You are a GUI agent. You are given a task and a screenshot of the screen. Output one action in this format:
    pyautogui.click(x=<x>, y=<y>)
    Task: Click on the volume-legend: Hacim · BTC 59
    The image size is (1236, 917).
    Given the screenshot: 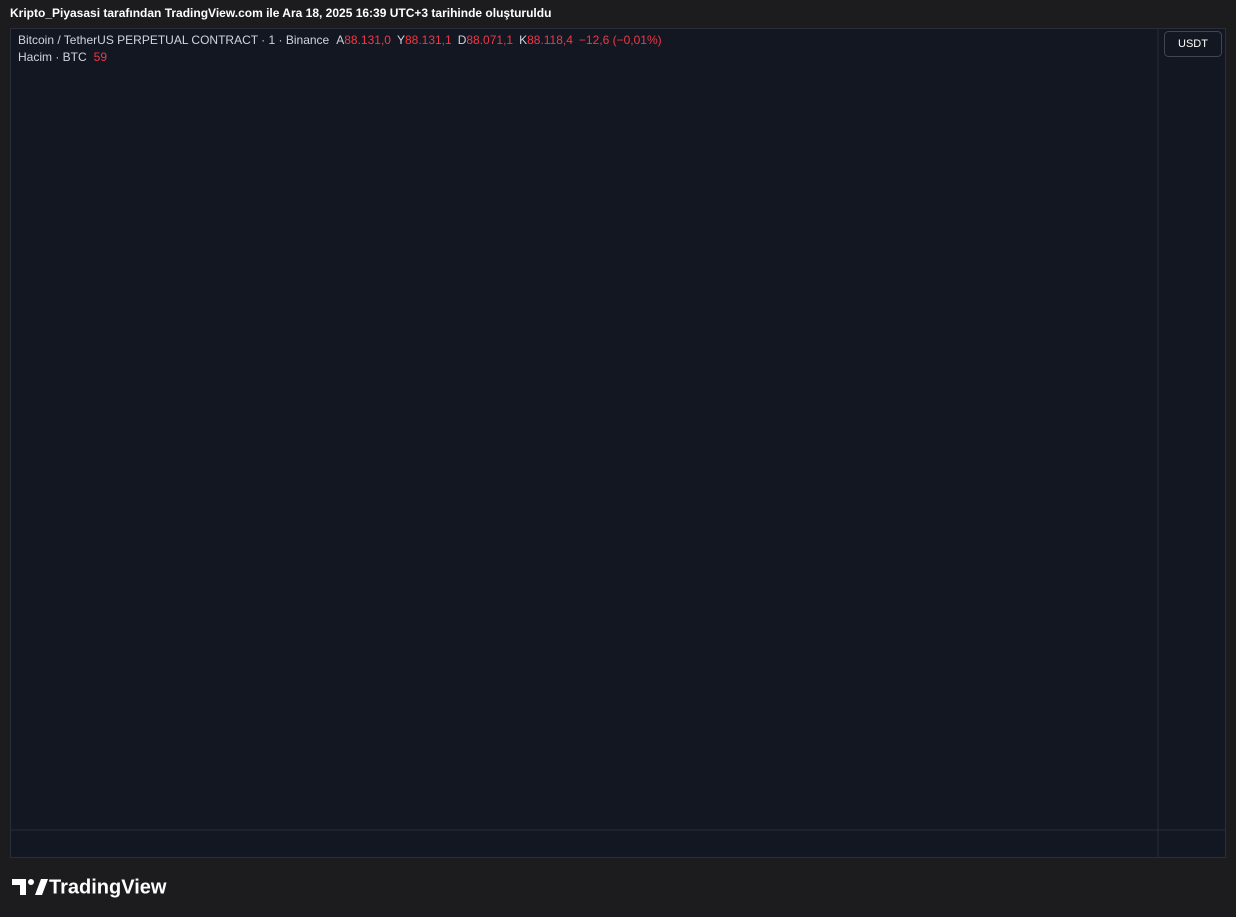 What is the action you would take?
    pyautogui.click(x=62, y=57)
    